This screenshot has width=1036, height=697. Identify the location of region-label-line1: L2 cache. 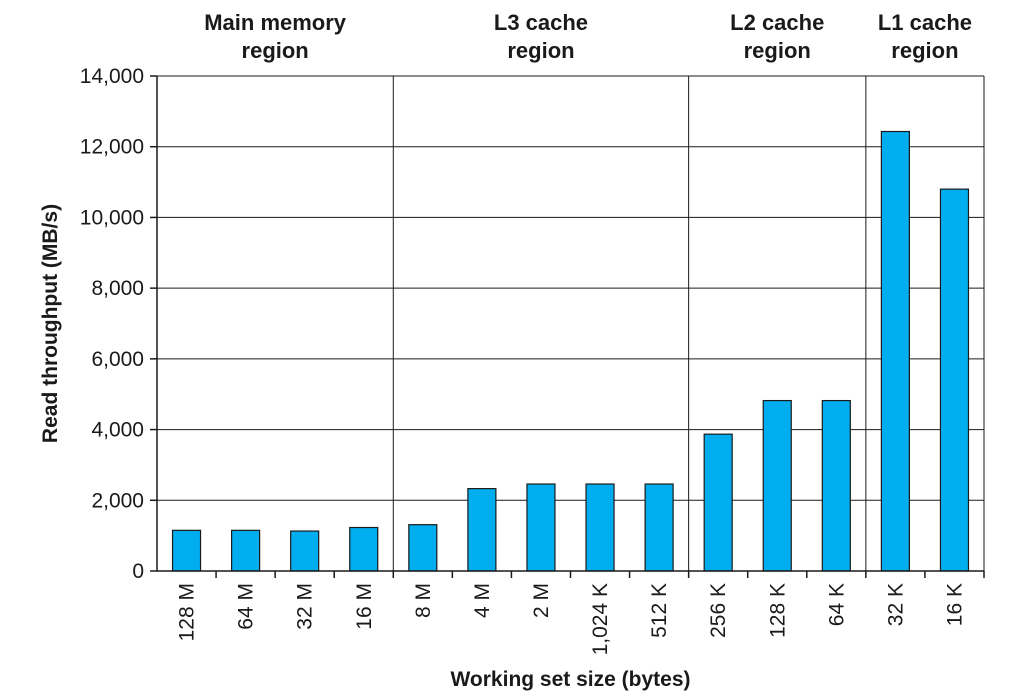
(777, 22).